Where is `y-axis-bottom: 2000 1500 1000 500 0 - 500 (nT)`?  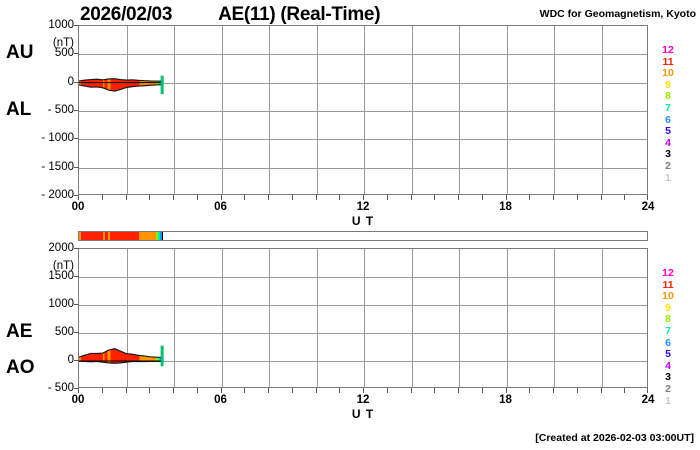
y-axis-bottom: 2000 1500 1000 500 0 - 500 (nT) is located at coordinates (39, 318).